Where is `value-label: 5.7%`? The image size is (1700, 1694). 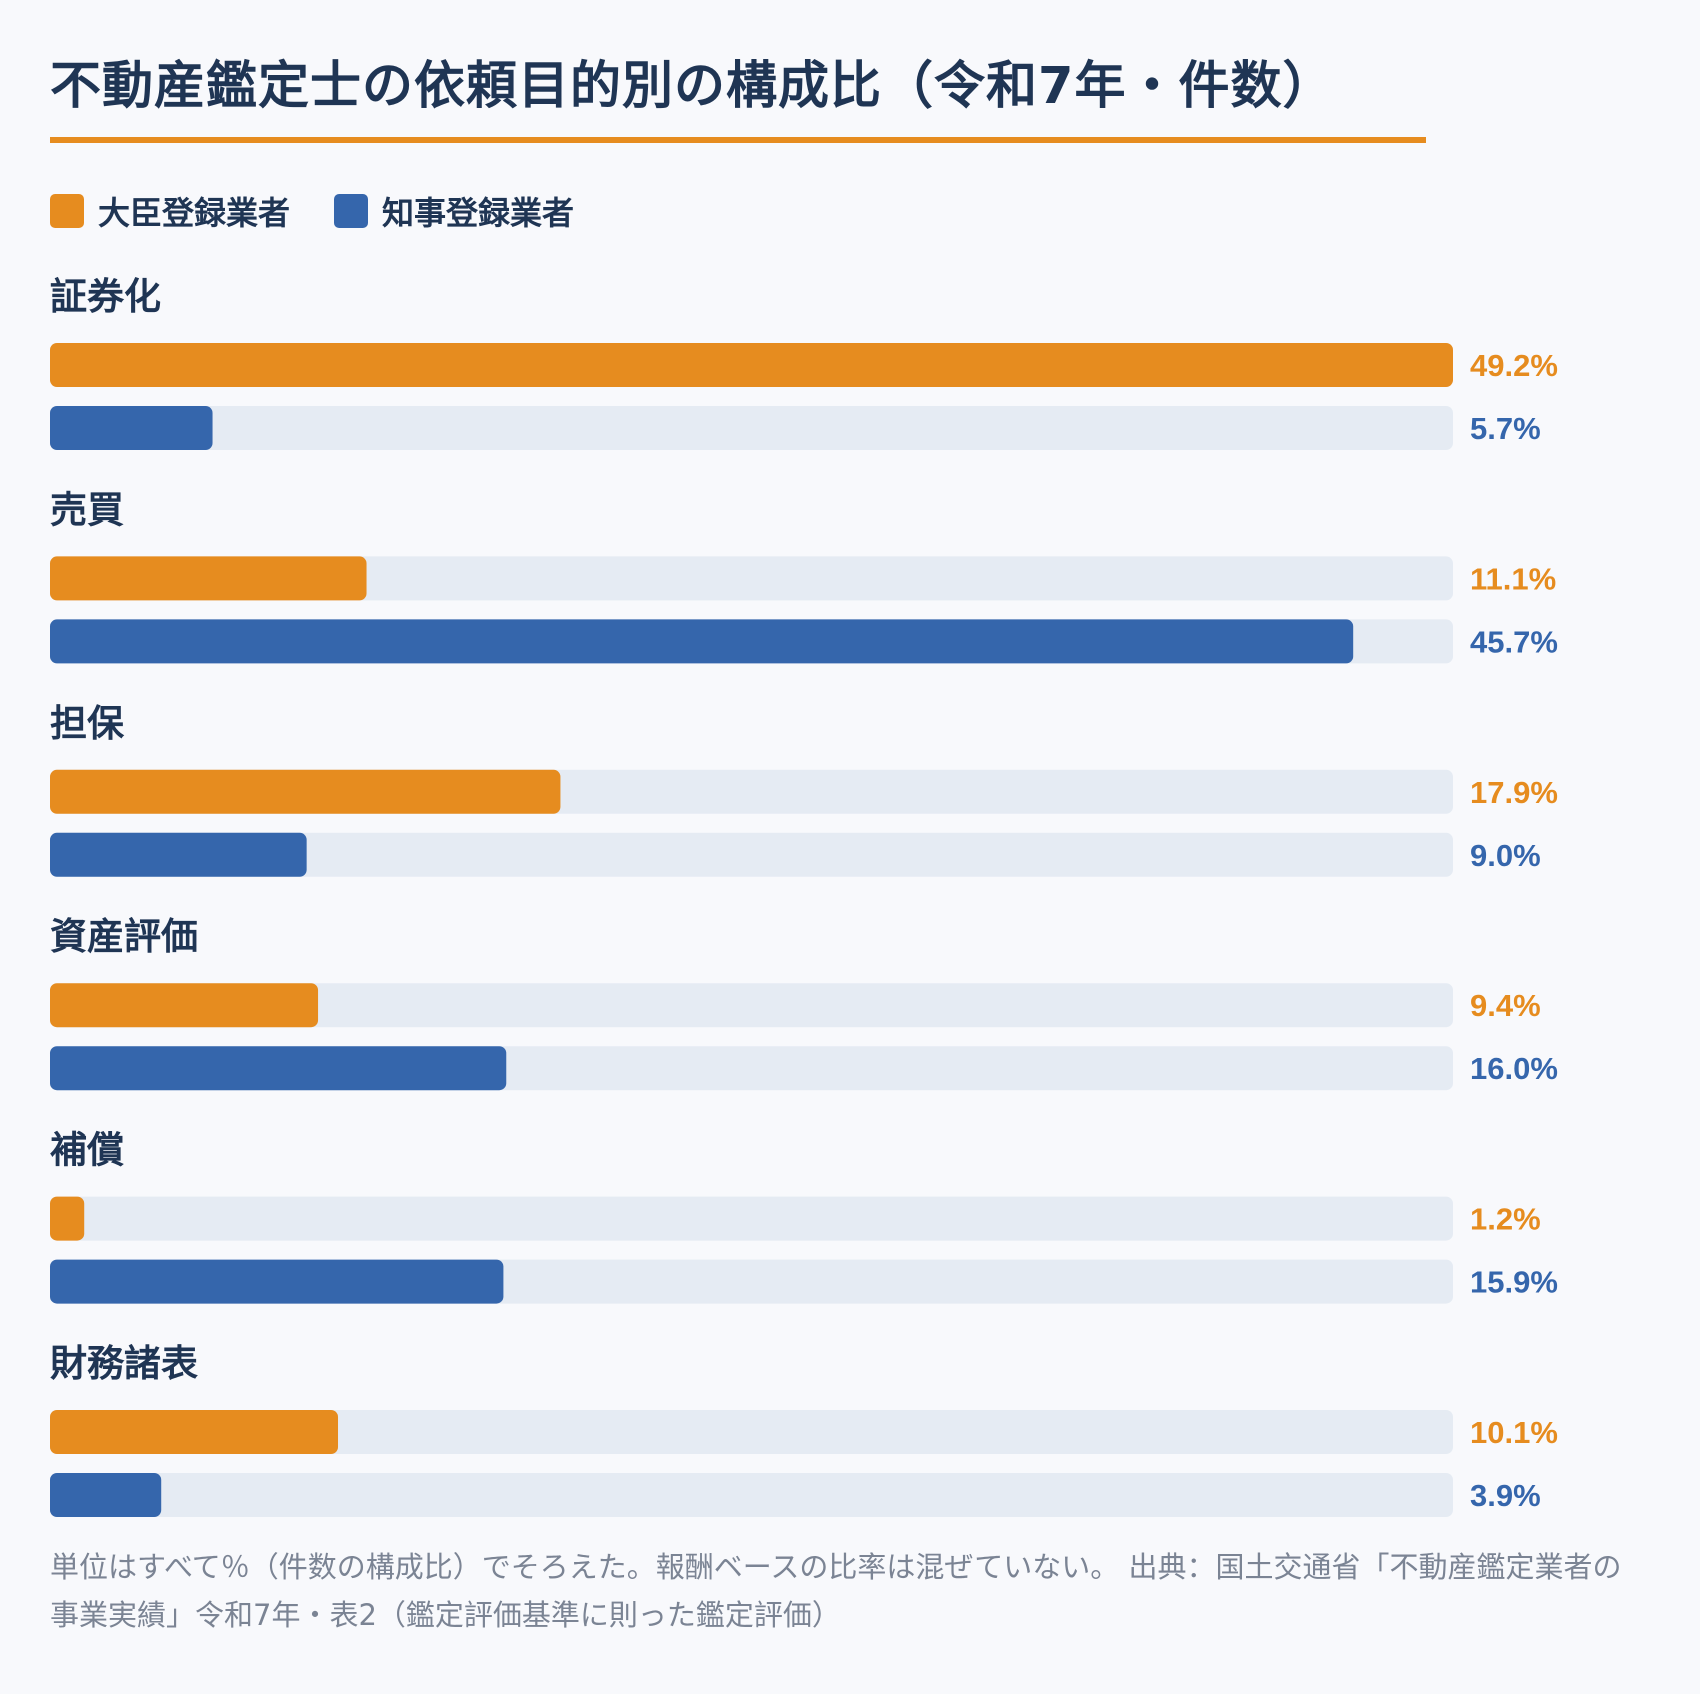 value-label: 5.7% is located at coordinates (1505, 428).